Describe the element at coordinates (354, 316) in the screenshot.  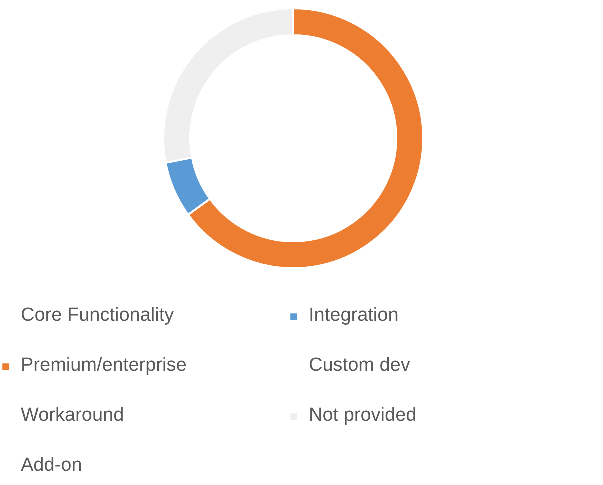
I see `legend-label: Integration` at that location.